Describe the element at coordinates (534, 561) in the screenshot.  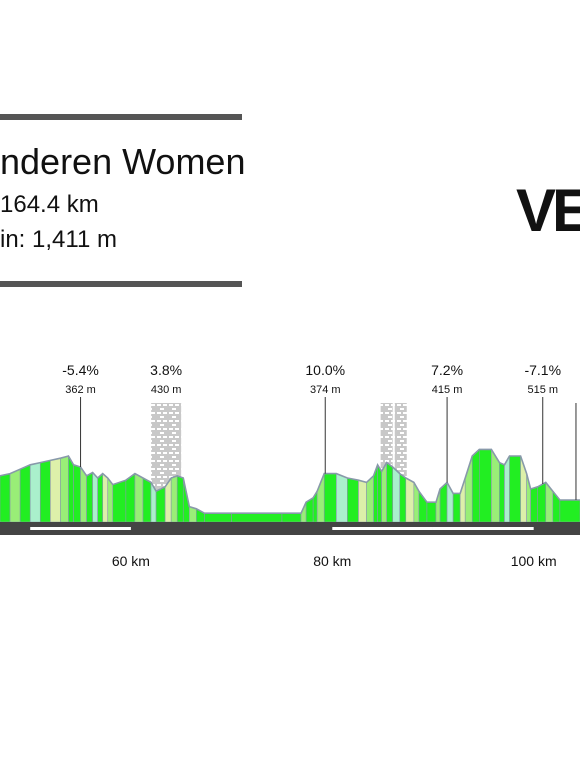
I see `x-tick-label: 100 km` at that location.